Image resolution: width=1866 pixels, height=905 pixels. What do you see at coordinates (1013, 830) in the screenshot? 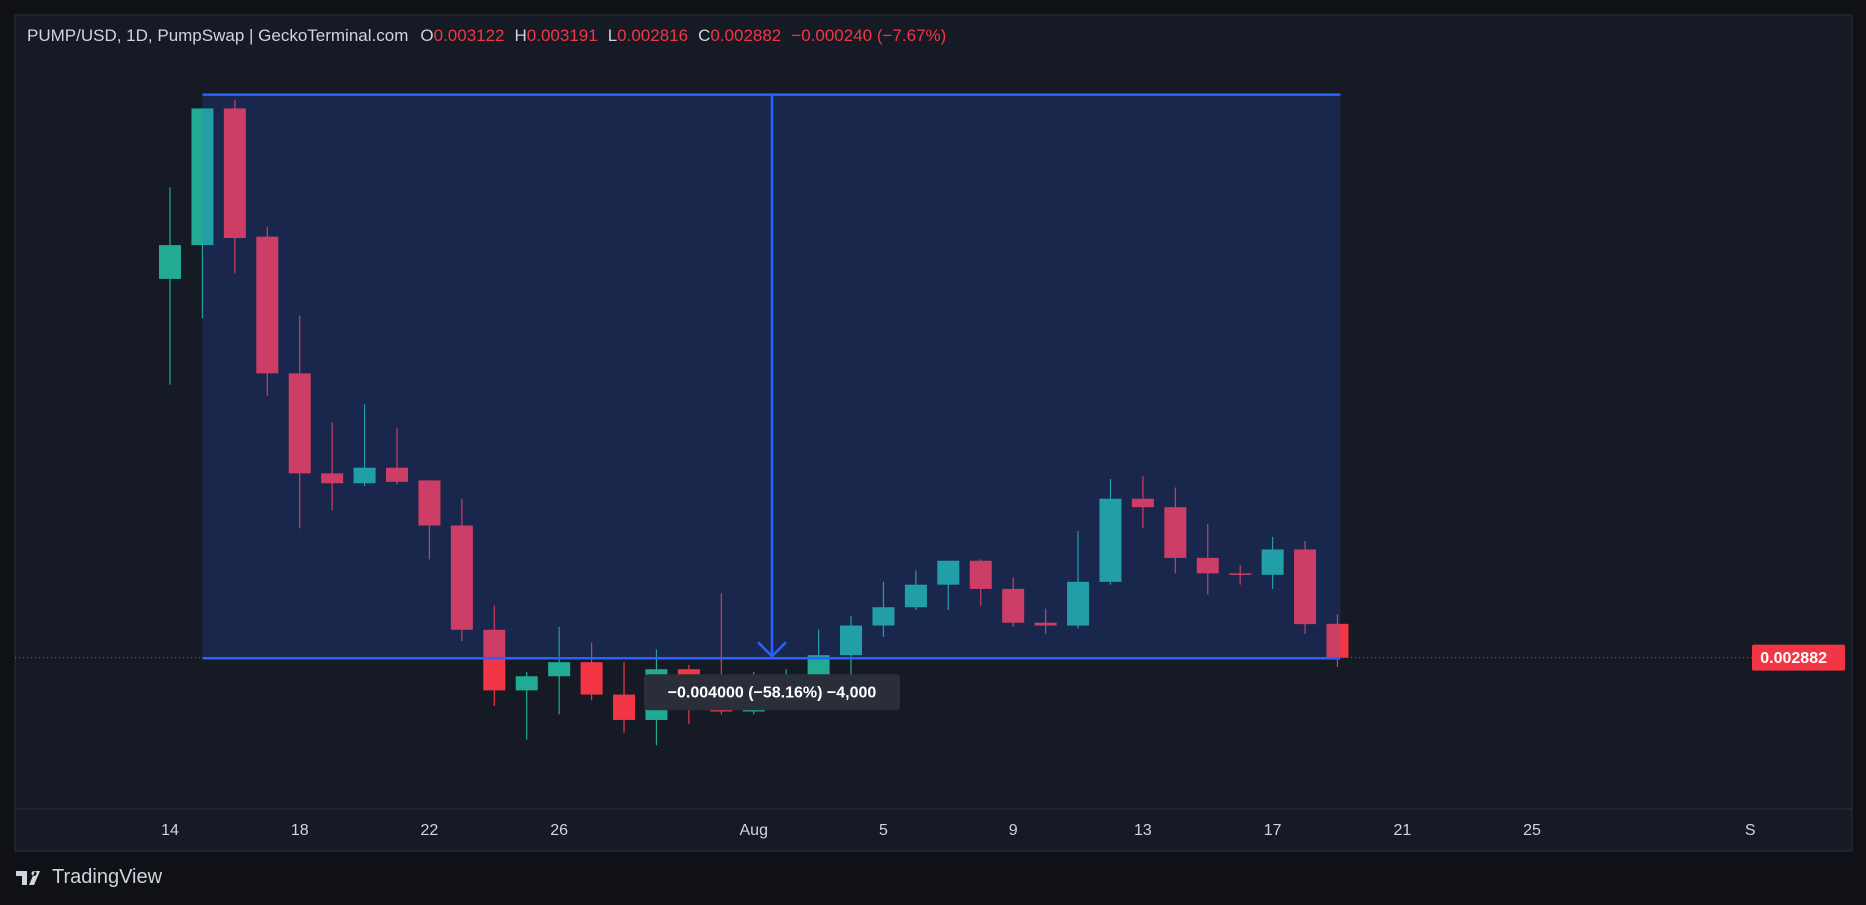
I see `x-tick-label: 9` at bounding box center [1013, 830].